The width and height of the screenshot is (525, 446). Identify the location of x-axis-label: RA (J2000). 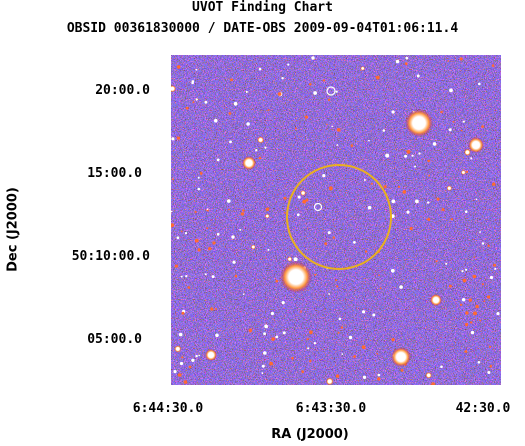
(310, 434).